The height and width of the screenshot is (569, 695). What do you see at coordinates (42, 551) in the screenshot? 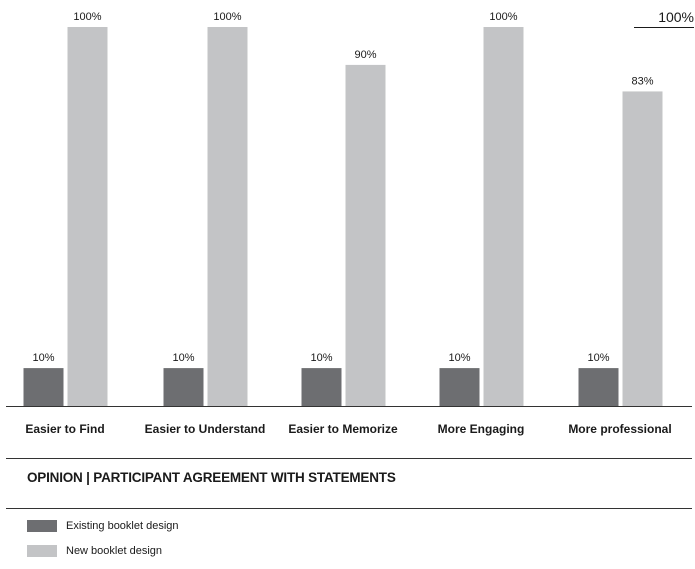
I see `legend-swatch-new` at bounding box center [42, 551].